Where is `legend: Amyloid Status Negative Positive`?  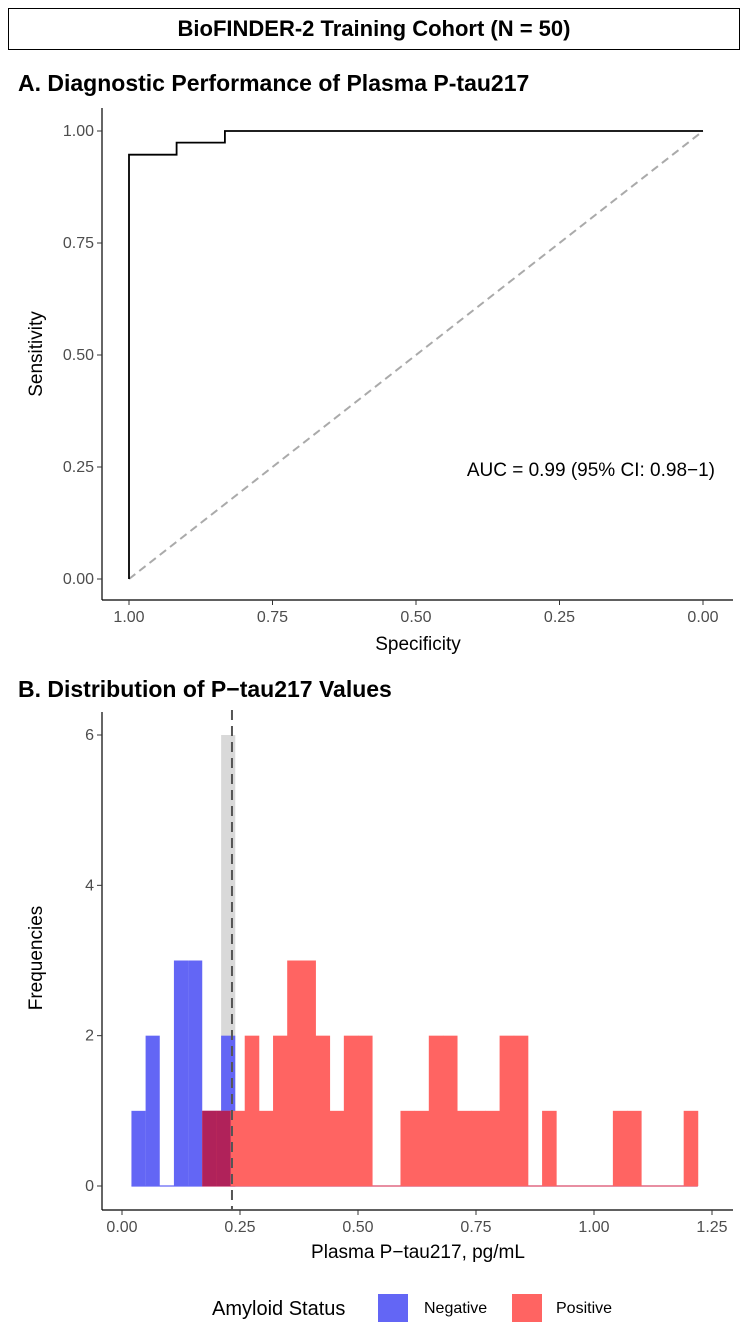
legend: Amyloid Status Negative Positive is located at coordinates (375, 1308).